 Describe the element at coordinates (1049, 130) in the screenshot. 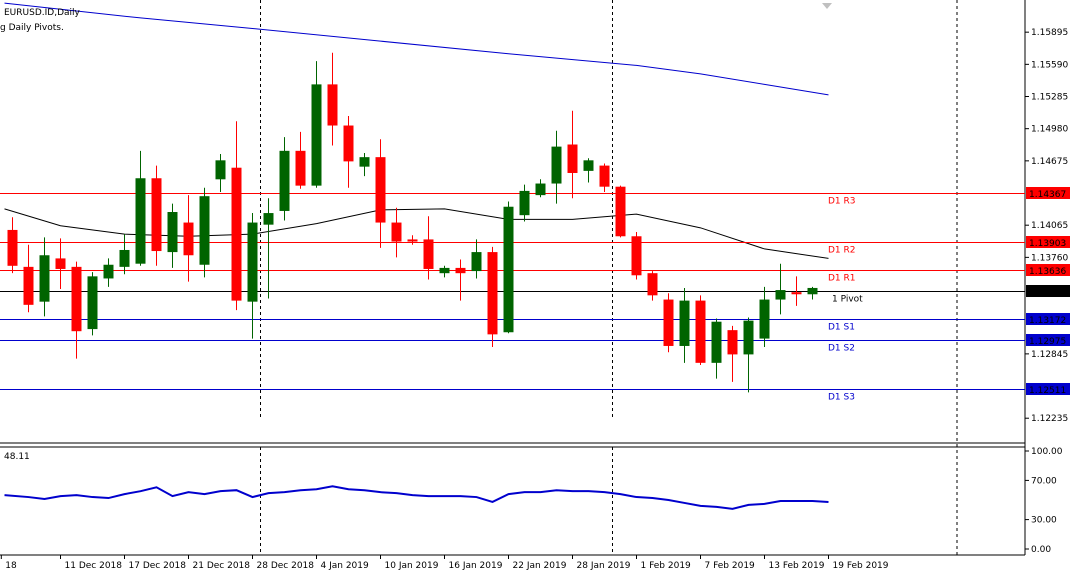

I see `price-tick-label: 1.14980` at that location.